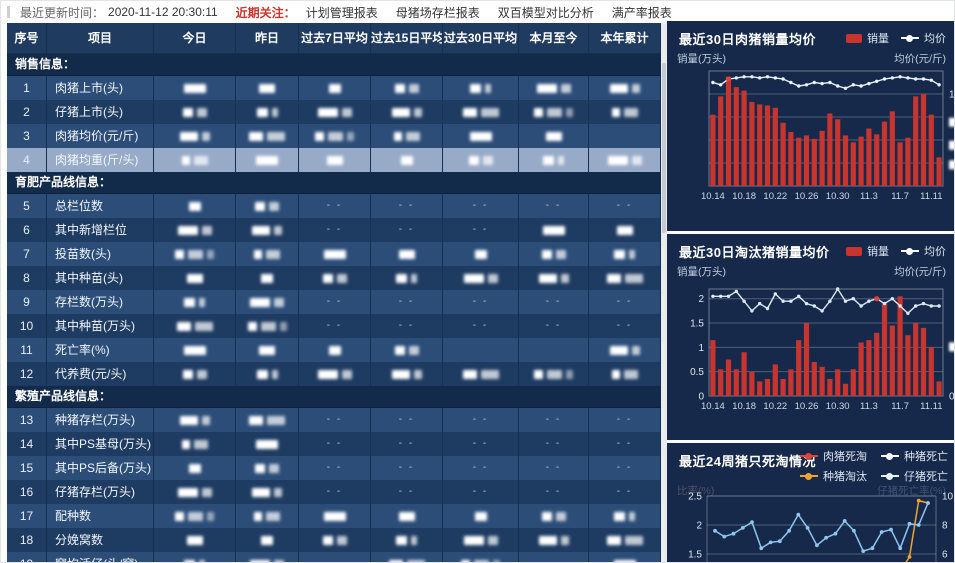 The height and width of the screenshot is (563, 955). Describe the element at coordinates (334, 444) in the screenshot. I see `table-row: 14 其中PS基母(万头) - - - - - - - - - -` at that location.